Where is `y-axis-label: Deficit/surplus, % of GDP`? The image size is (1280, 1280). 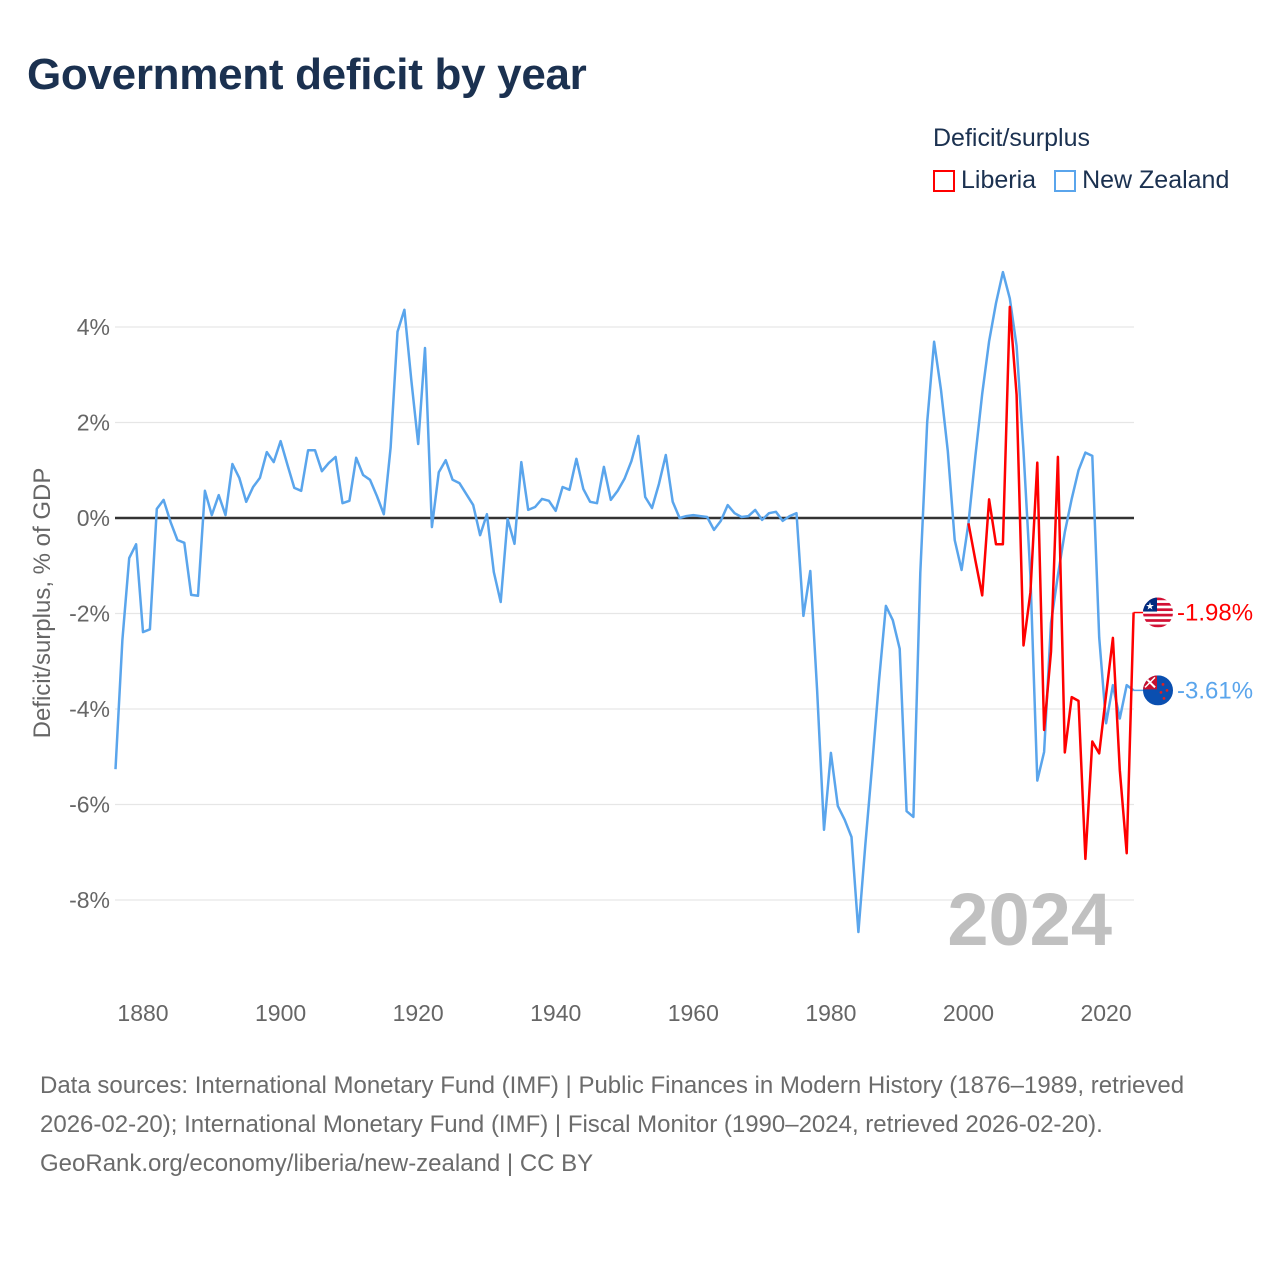 y-axis-label: Deficit/surplus, % of GDP is located at coordinates (42, 603).